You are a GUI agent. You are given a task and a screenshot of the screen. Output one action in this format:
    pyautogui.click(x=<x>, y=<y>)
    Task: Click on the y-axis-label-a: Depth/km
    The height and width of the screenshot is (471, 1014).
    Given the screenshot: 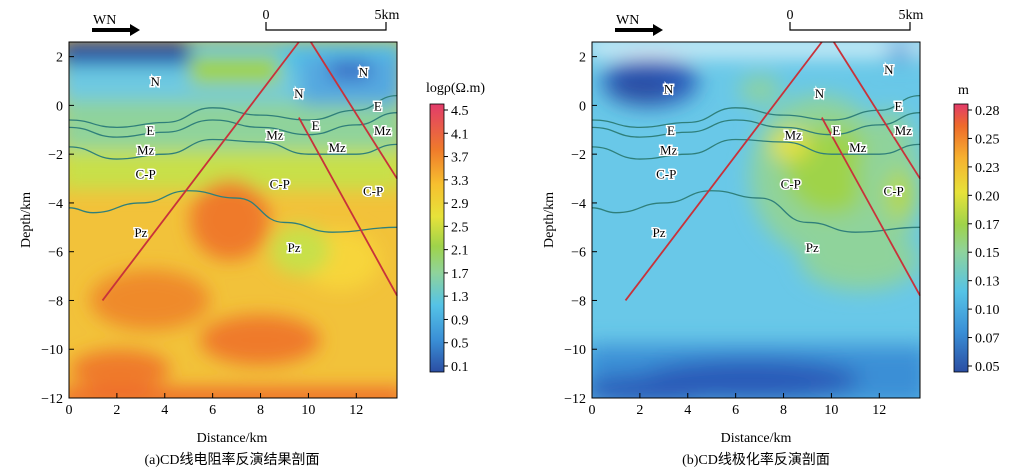 What is the action you would take?
    pyautogui.click(x=26, y=220)
    